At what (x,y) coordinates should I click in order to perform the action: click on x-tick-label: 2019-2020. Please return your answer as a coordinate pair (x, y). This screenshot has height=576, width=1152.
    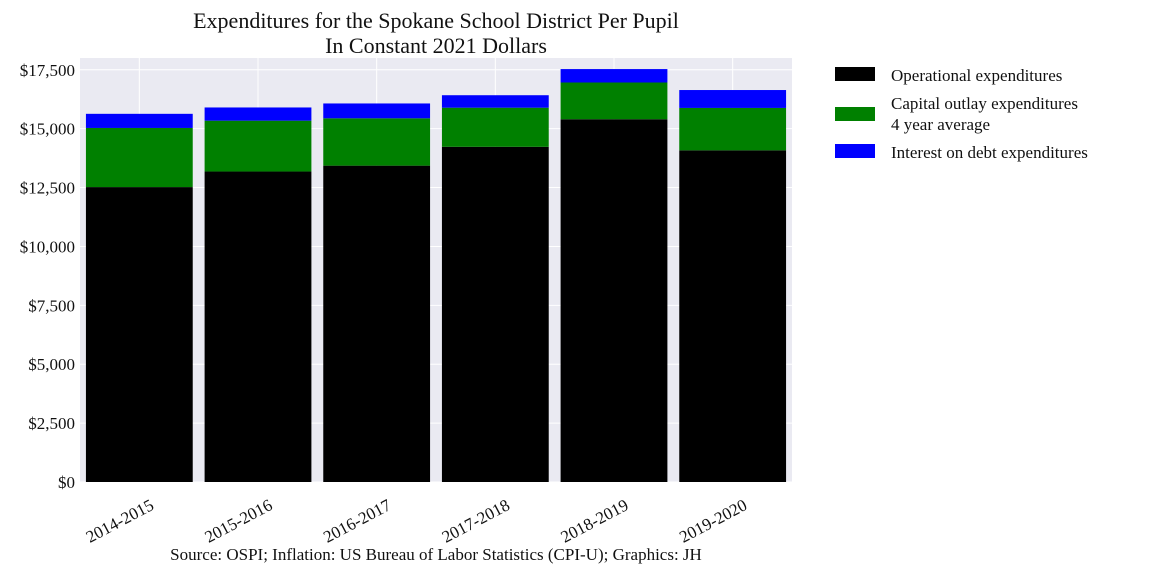
    Looking at the image, I should click on (713, 520).